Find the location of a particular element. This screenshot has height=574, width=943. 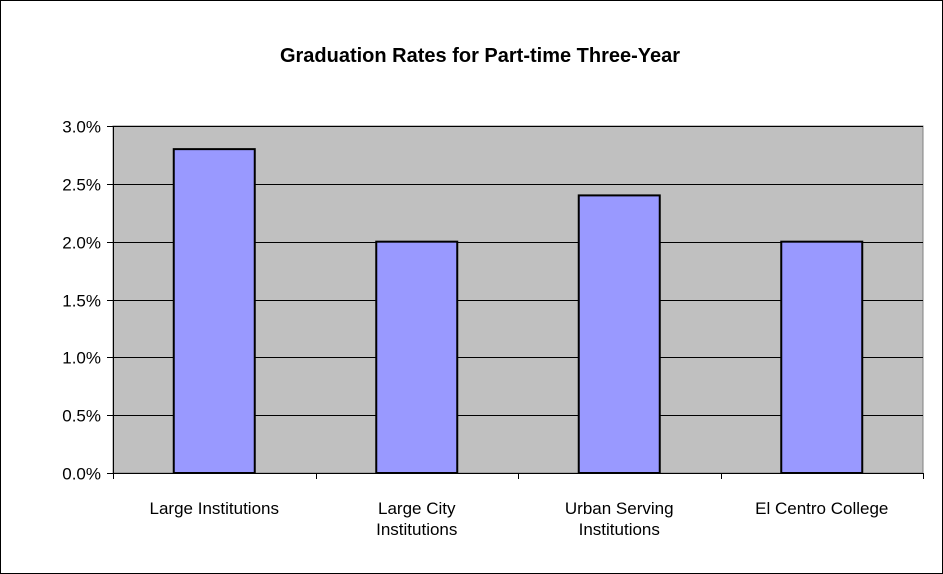

y-tick-label: 1.5% is located at coordinates (81, 301).